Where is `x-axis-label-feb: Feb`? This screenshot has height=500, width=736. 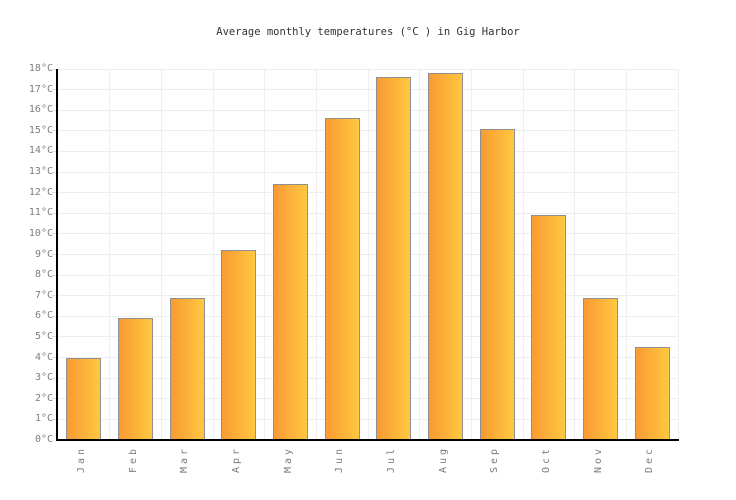 x-axis-label-feb: Feb is located at coordinates (133, 460).